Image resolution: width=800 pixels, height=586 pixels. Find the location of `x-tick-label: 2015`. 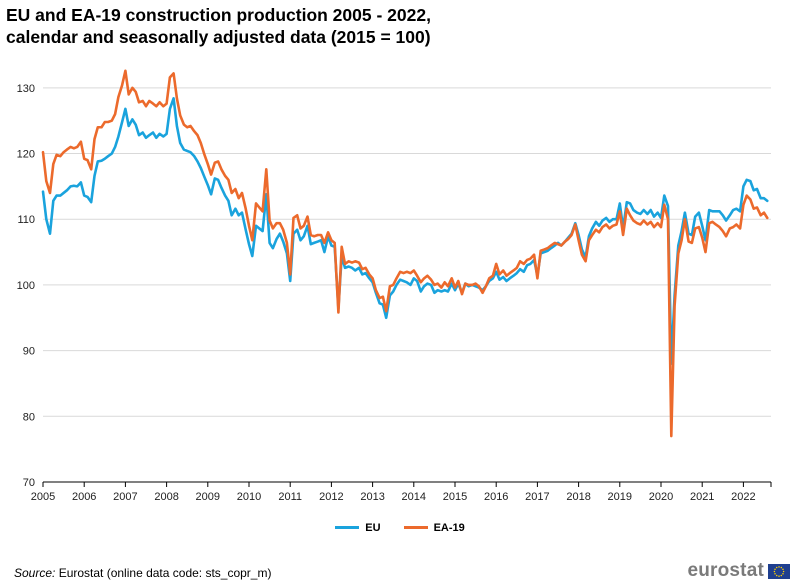

x-tick-label: 2015 is located at coordinates (455, 497).